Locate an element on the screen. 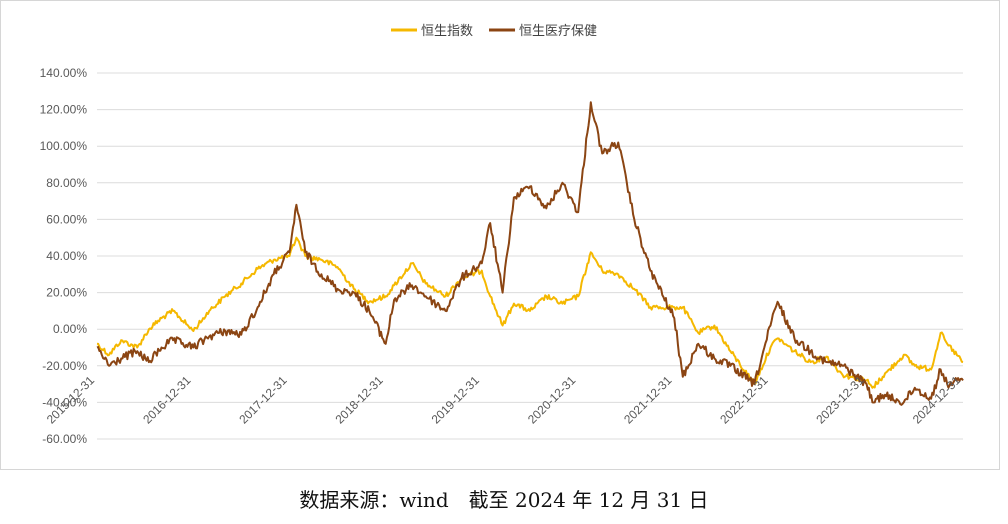 This screenshot has height=524, width=1008. y-tick-label: 100.00% is located at coordinates (64, 146).